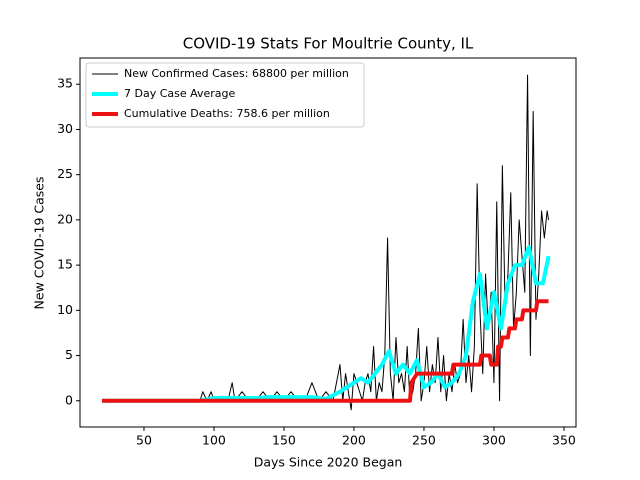  Describe the element at coordinates (180, 93) in the screenshot. I see `legend-label: 7 Day Case Average` at that location.